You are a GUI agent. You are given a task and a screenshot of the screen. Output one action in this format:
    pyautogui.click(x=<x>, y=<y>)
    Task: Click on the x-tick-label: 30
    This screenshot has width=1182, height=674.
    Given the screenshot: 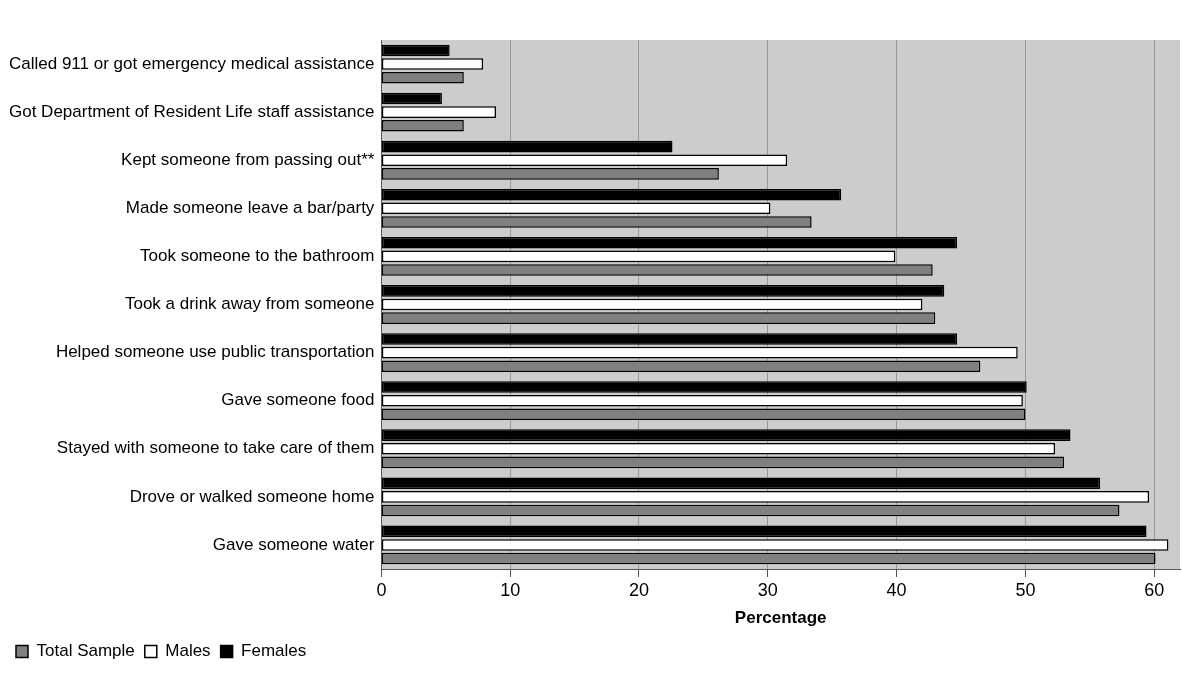 What is the action you would take?
    pyautogui.click(x=767, y=589)
    